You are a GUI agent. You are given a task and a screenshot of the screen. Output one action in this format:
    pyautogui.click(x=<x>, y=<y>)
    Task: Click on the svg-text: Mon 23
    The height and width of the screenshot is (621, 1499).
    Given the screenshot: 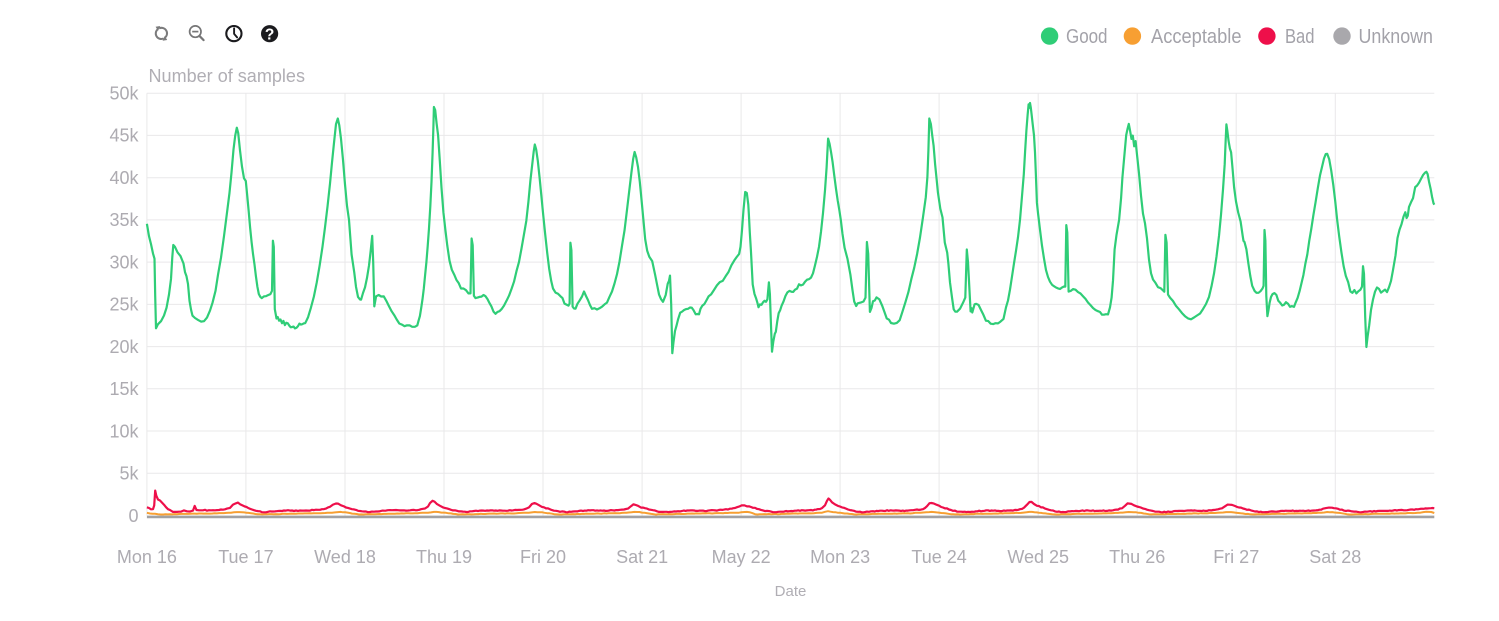 What is the action you would take?
    pyautogui.click(x=840, y=557)
    